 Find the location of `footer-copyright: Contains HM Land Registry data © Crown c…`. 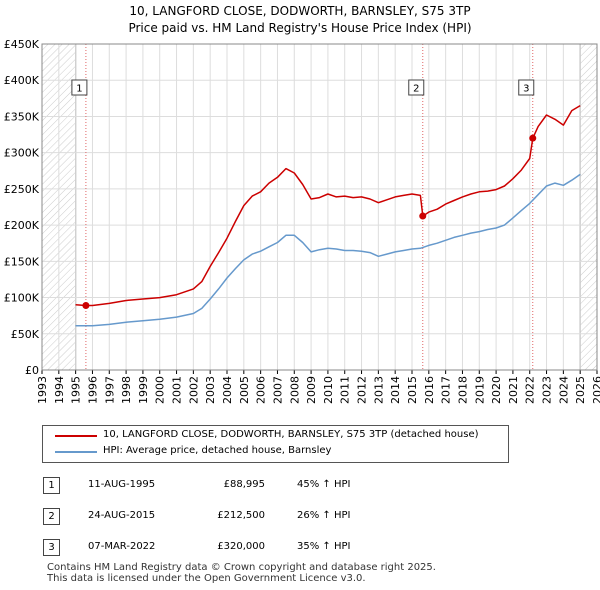

footer-copyright: Contains HM Land Registry data © Crown c… is located at coordinates (241, 567).